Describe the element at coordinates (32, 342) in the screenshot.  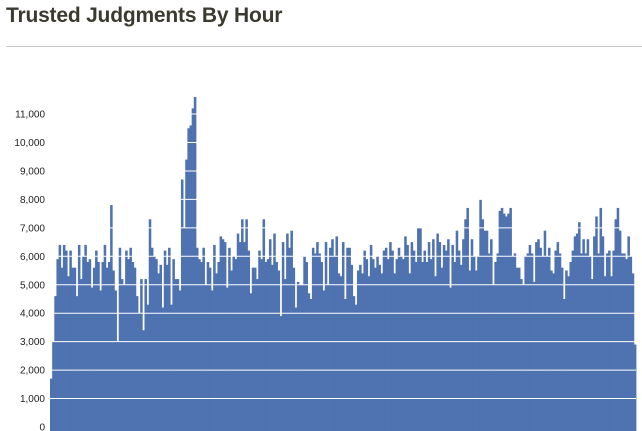
I see `y-tick-label: 3,000` at that location.